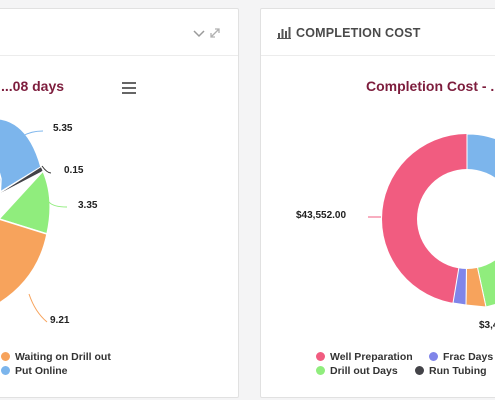 This screenshot has width=495, height=400. I want to click on legend-item: Well Preparation, so click(364, 357).